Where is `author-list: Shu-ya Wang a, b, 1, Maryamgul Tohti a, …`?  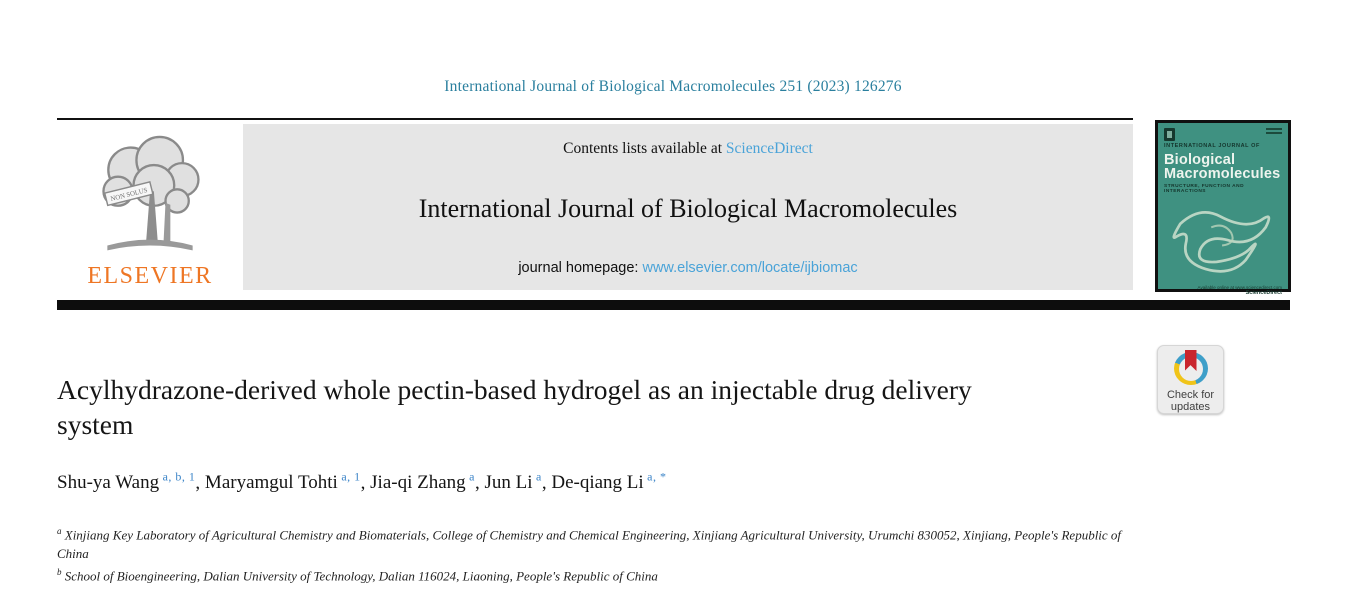 author-list: Shu-ya Wang a, b, 1, Maryamgul Tohti a, … is located at coordinates (362, 482).